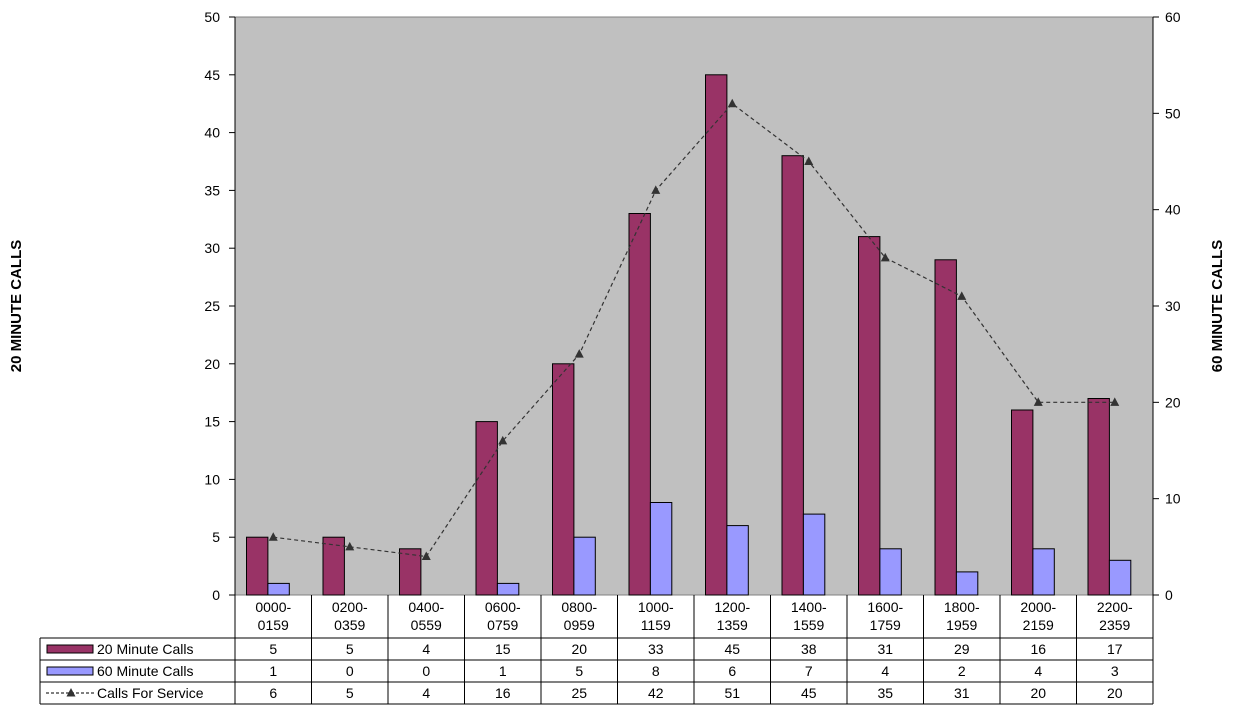 Image resolution: width=1238 pixels, height=720 pixels. I want to click on y2-tick-label-50: 50, so click(1173, 113).